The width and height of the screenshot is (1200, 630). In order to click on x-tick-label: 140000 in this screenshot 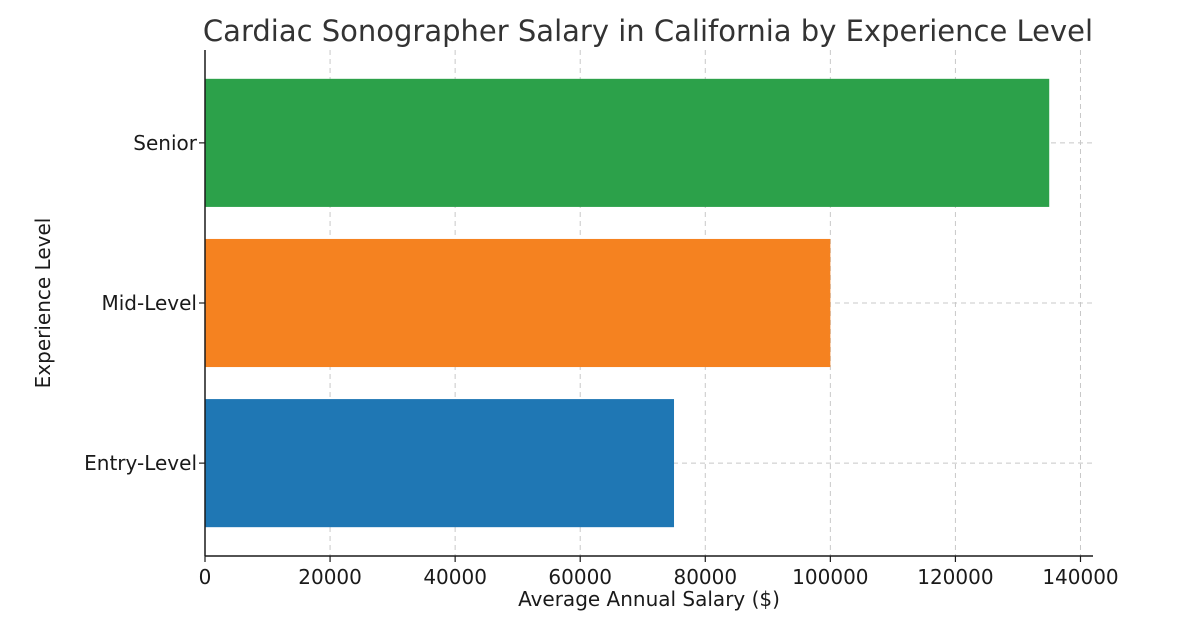, I will do `click(1080, 577)`.